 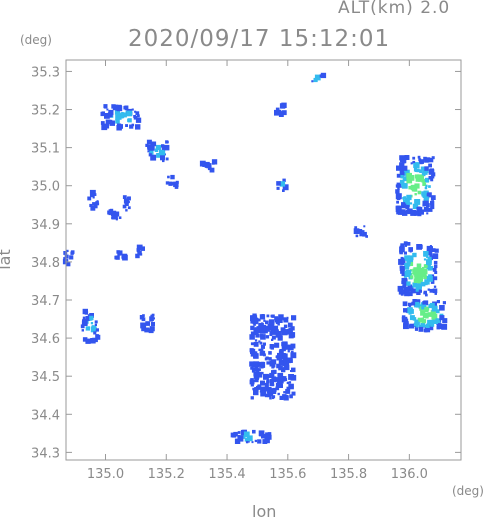 I want to click on x-tick-label: 136.0, so click(x=409, y=474).